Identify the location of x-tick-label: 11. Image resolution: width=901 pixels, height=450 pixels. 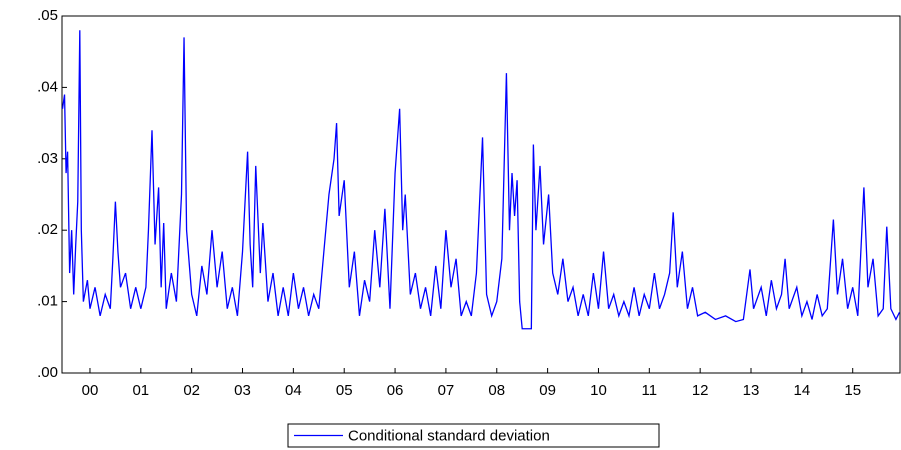
(650, 390).